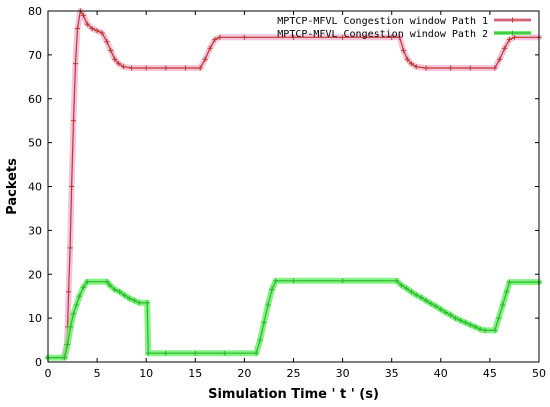  What do you see at coordinates (35, 55) in the screenshot?
I see `y-tick-label: 70` at bounding box center [35, 55].